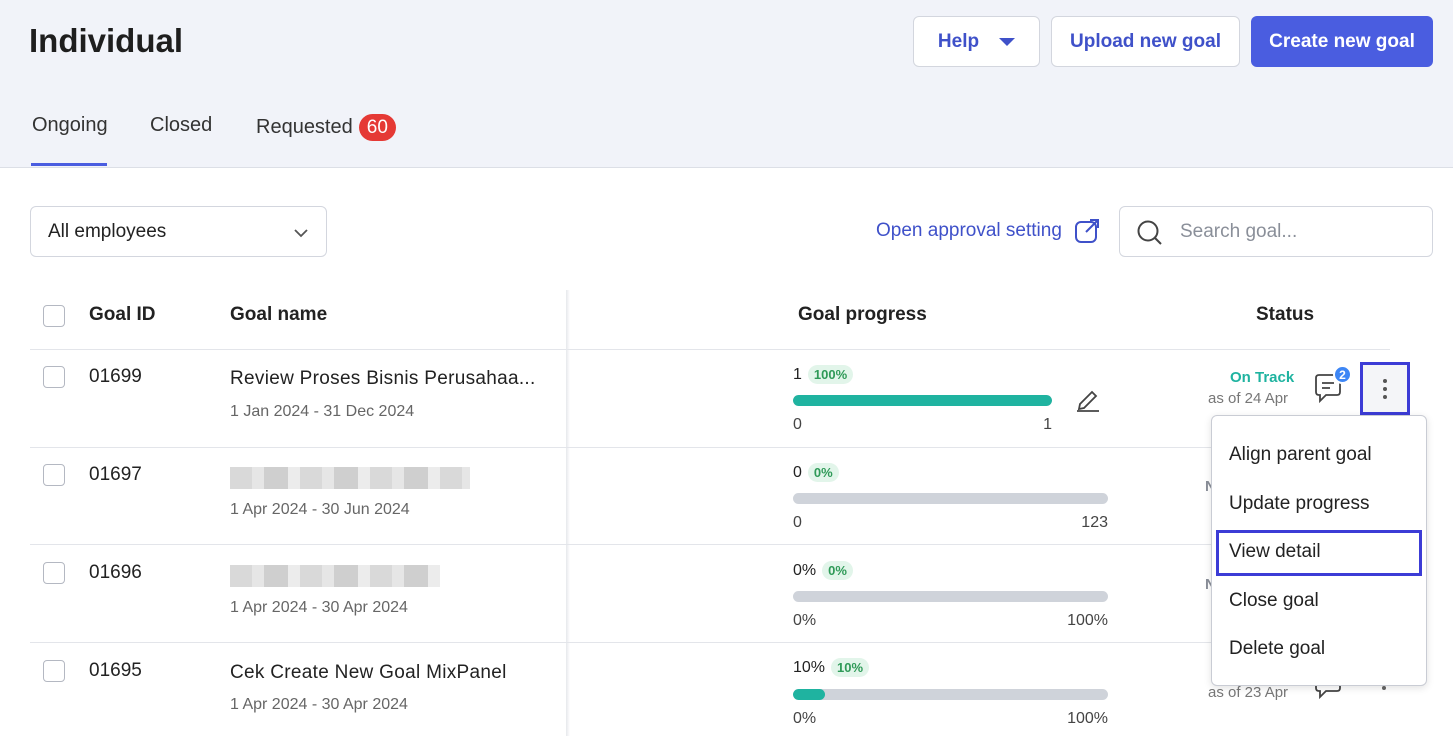 Image resolution: width=1453 pixels, height=736 pixels. What do you see at coordinates (115, 376) in the screenshot?
I see `goal-id: 01699` at bounding box center [115, 376].